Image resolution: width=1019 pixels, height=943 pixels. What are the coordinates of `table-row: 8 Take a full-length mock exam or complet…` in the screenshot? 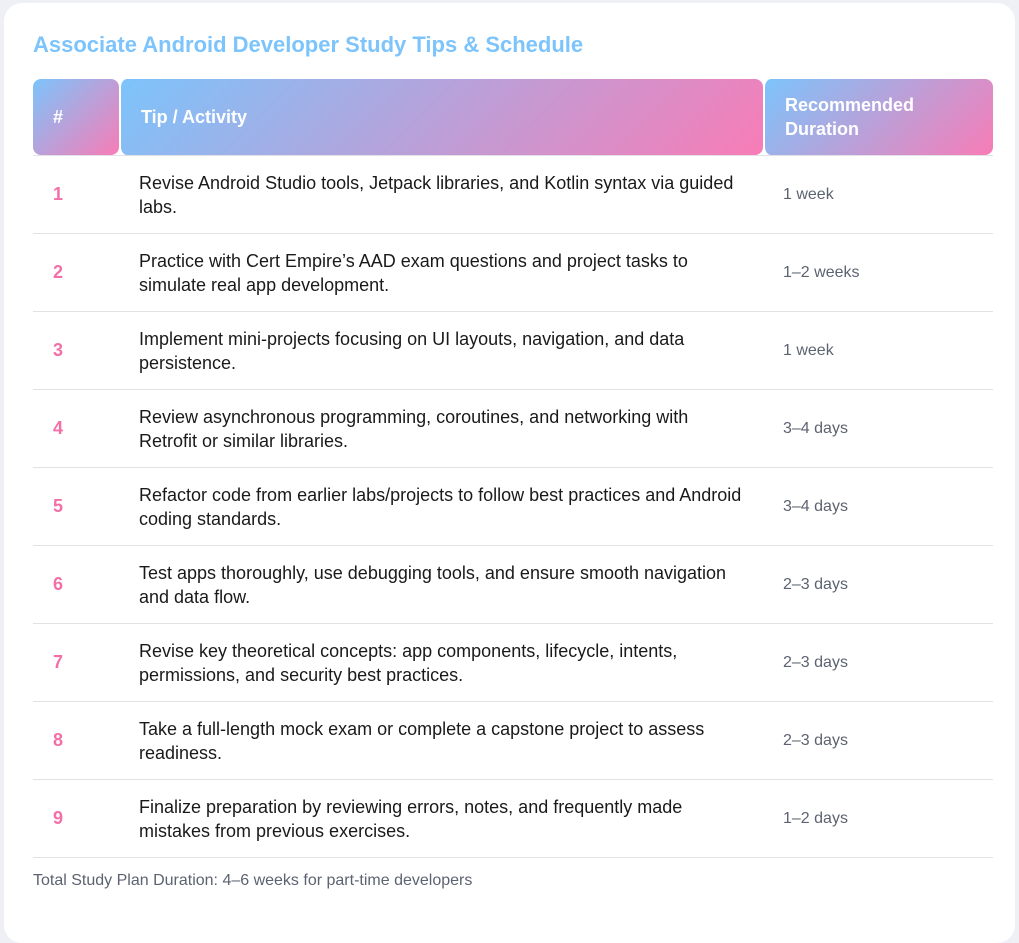 It's located at (513, 741).